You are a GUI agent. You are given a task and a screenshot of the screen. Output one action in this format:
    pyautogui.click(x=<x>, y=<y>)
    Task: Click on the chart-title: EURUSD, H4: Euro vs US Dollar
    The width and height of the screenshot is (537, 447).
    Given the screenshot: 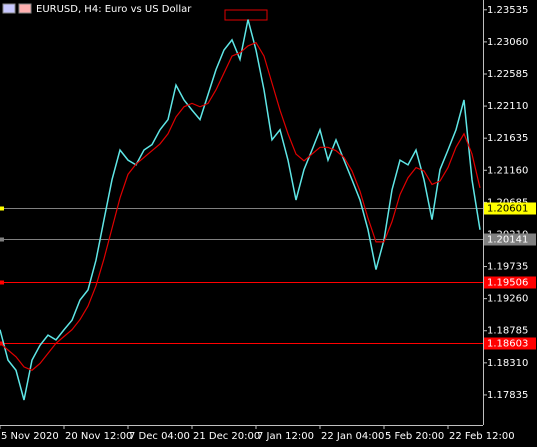 What is the action you would take?
    pyautogui.click(x=114, y=9)
    